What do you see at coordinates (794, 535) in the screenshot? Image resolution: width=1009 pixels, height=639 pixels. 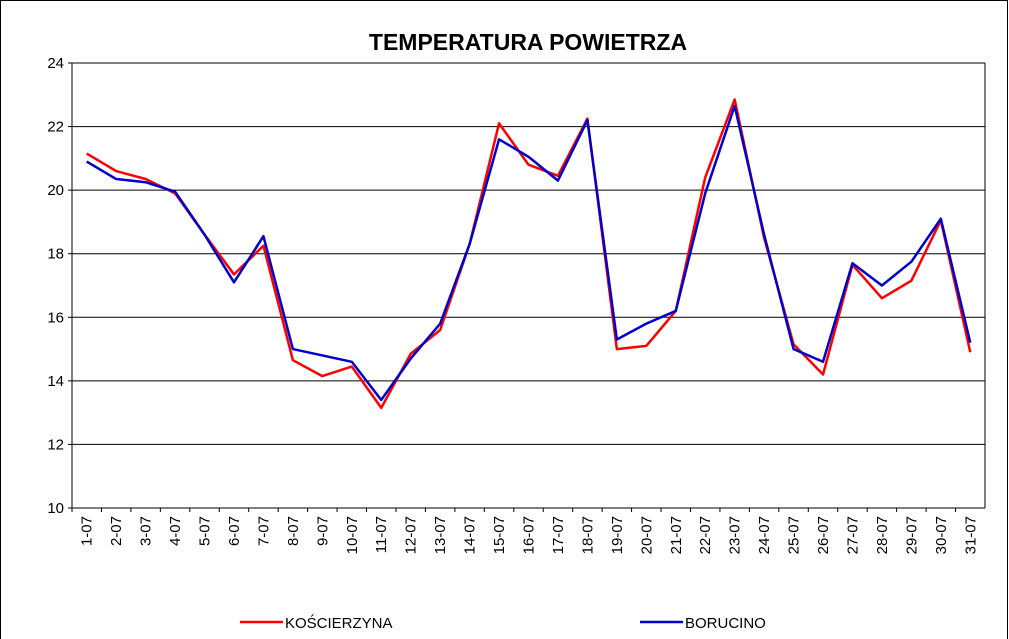 I see `x-tick-label: 25-07` at bounding box center [794, 535].